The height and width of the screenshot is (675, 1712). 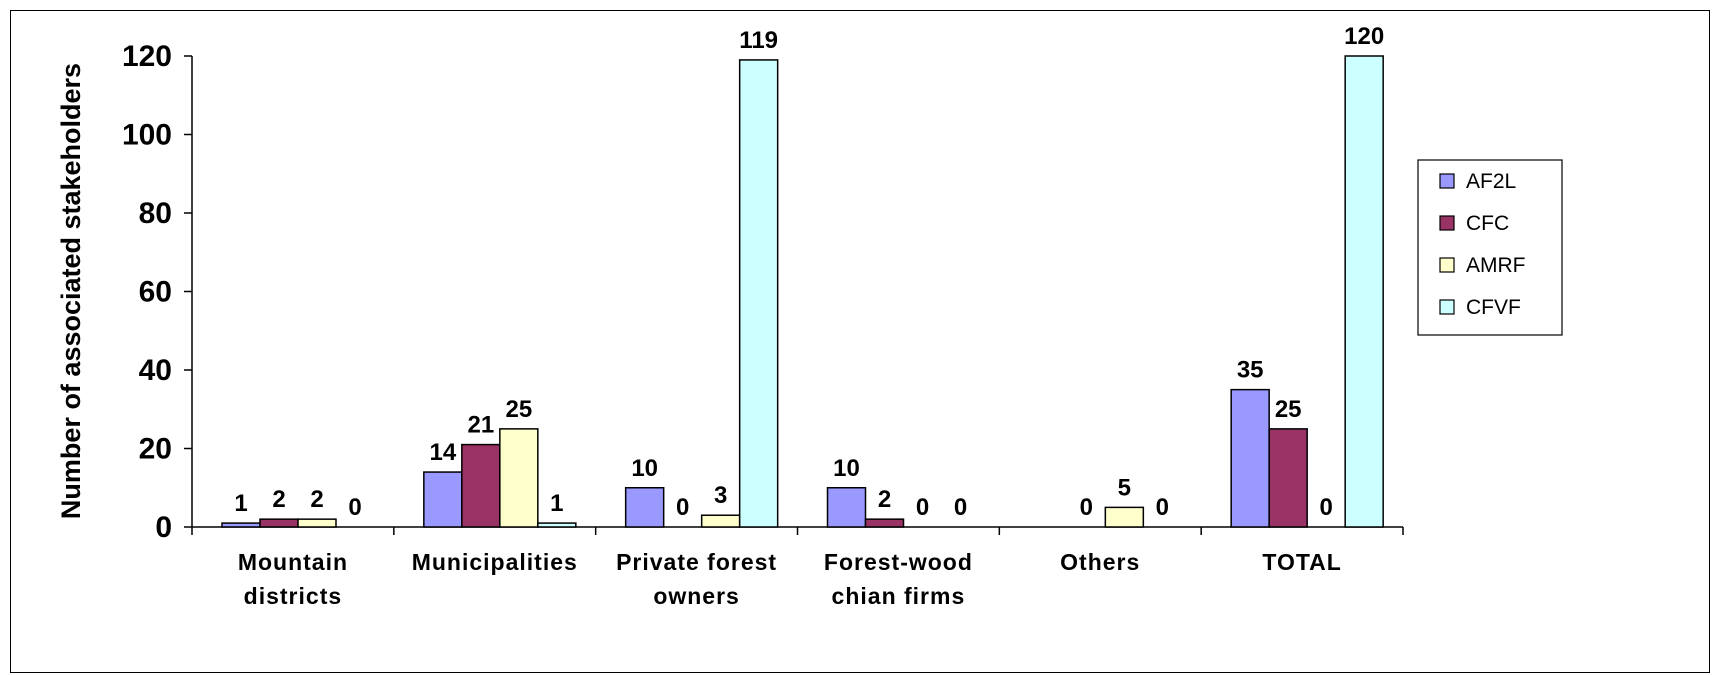 I want to click on data-label: 5, so click(x=1124, y=487).